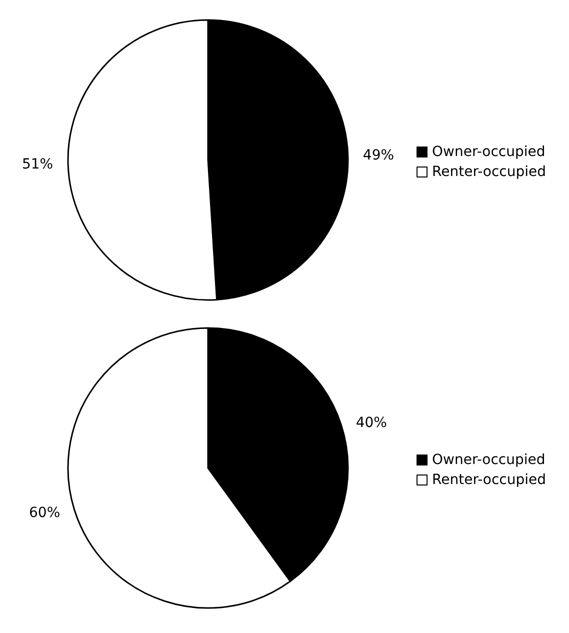 This screenshot has height=633, width=569. Describe the element at coordinates (38, 164) in the screenshot. I see `data-label: 51%` at that location.